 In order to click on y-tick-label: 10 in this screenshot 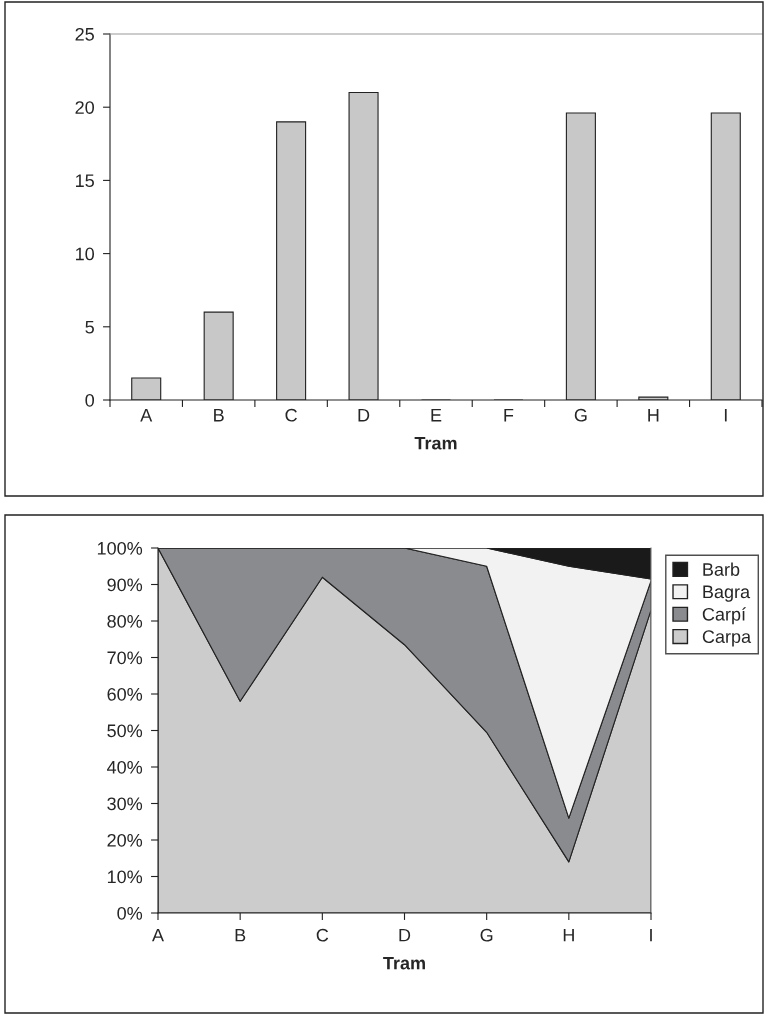, I will do `click(85, 254)`.